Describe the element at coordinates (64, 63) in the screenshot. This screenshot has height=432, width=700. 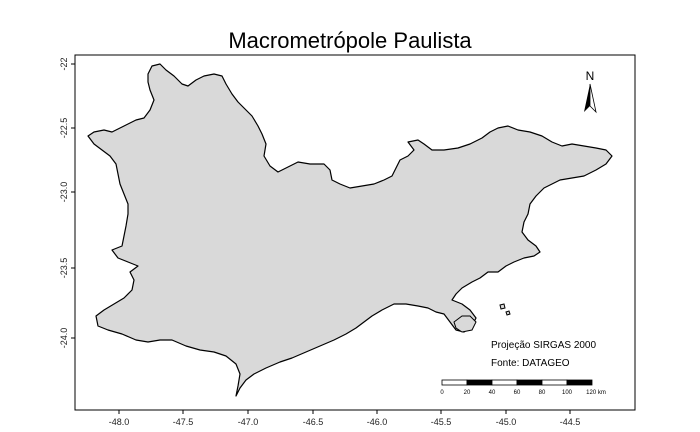
I see `y-tick-label: -22` at that location.